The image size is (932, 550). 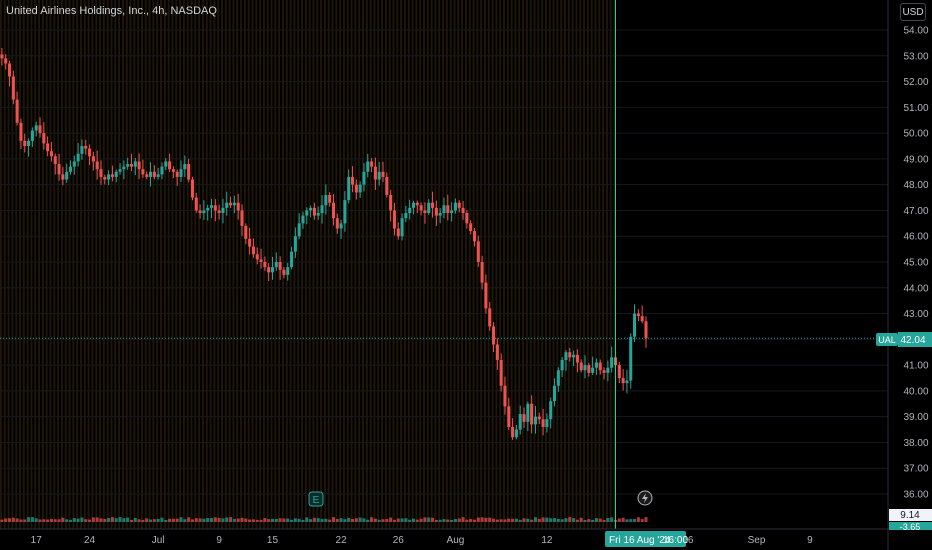 I want to click on price-tick-label: 40.00, so click(x=915, y=391).